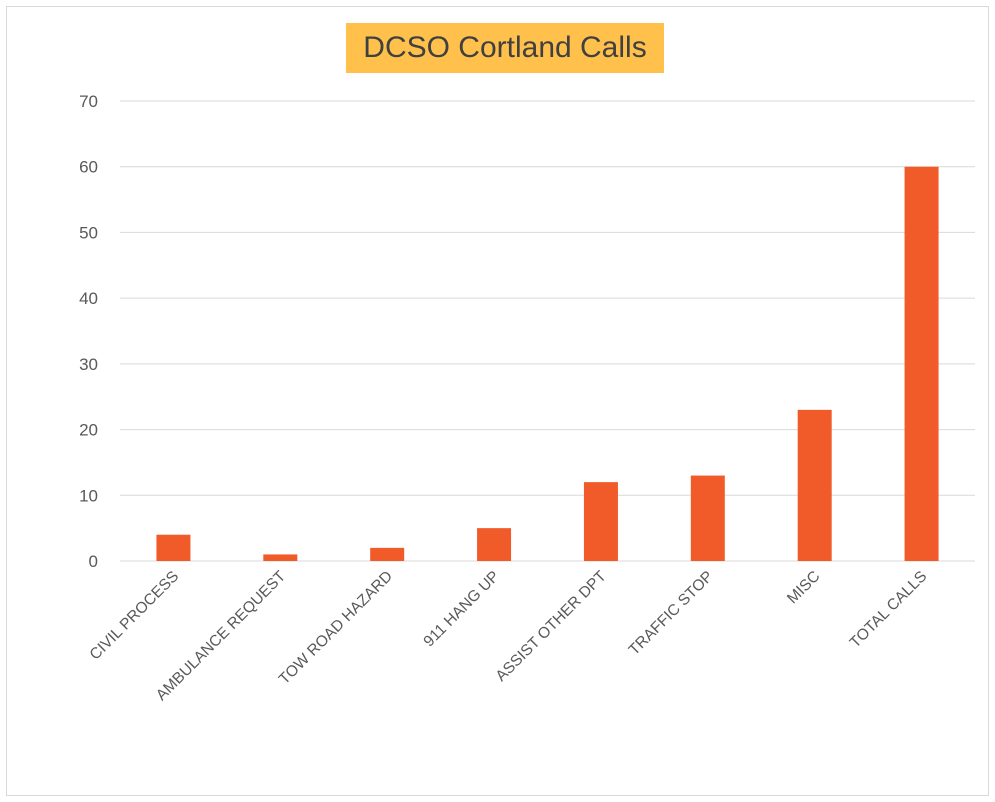  What do you see at coordinates (889, 610) in the screenshot?
I see `x-category-label: TOTAL CALLS` at bounding box center [889, 610].